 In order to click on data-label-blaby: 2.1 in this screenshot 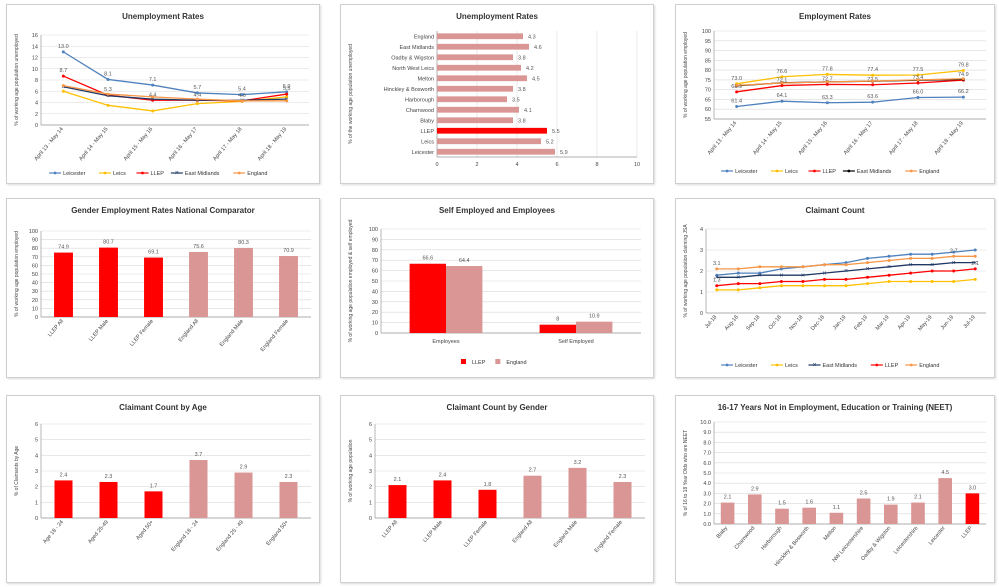, I will do `click(728, 498)`.